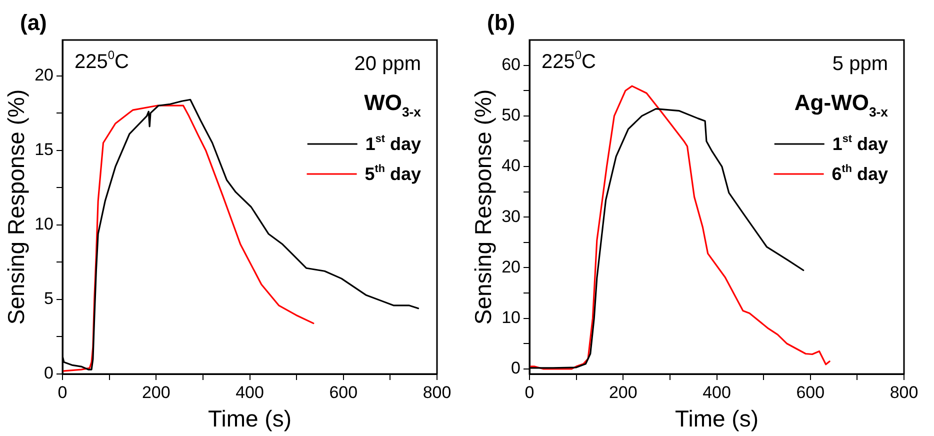  What do you see at coordinates (388, 64) in the screenshot?
I see `annotation: 20 ppm` at bounding box center [388, 64].